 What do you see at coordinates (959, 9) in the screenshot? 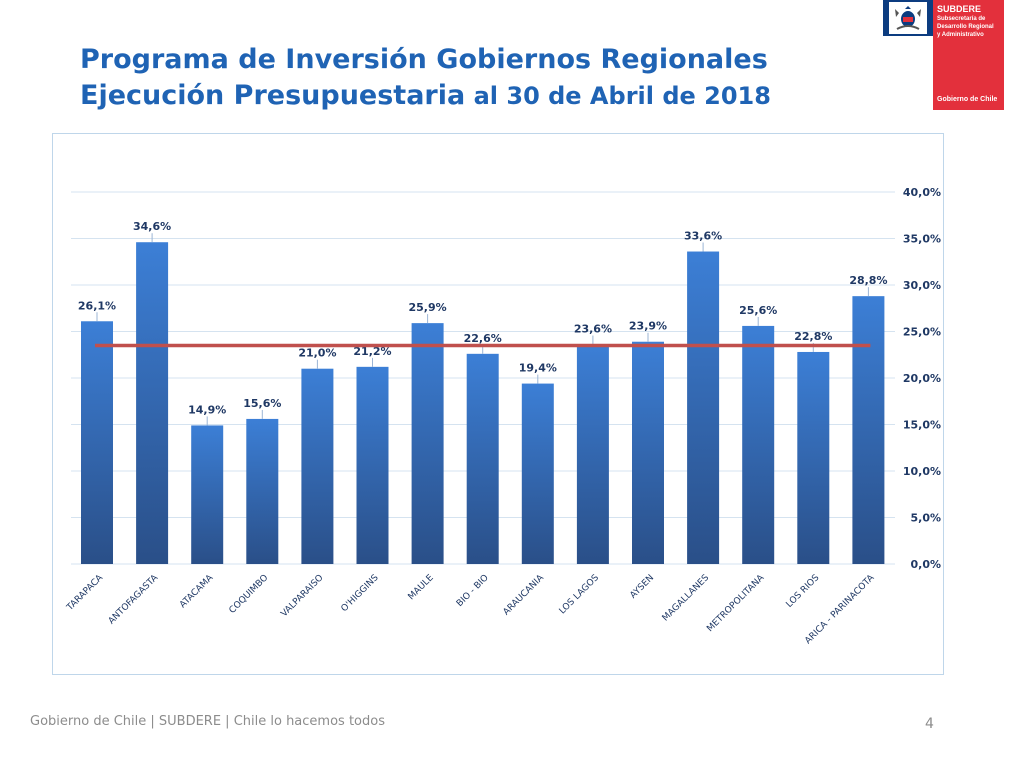
I see `logo-name: SUBDERE` at bounding box center [959, 9].